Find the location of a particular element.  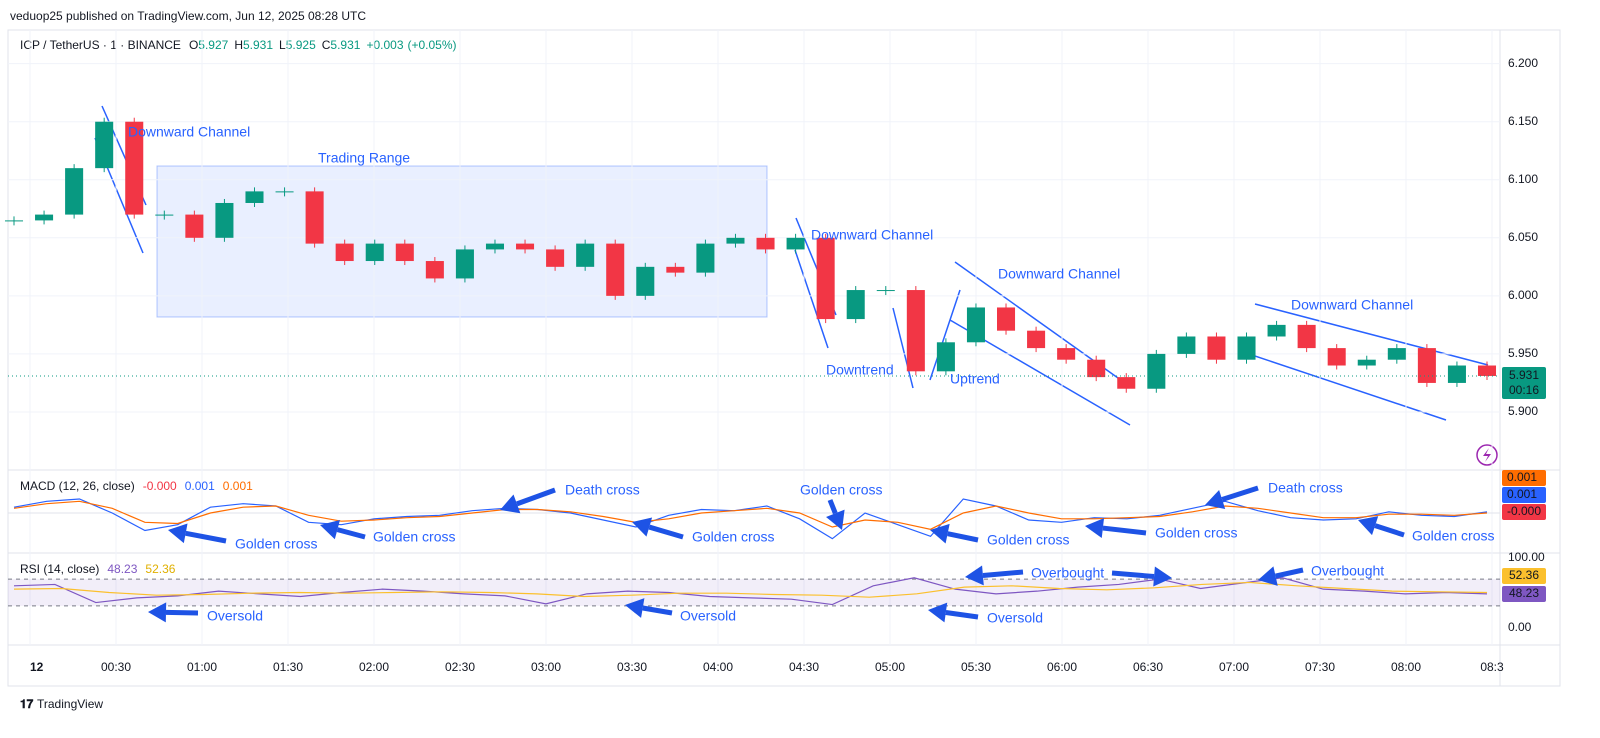

legend-value: L is located at coordinates (282, 45).